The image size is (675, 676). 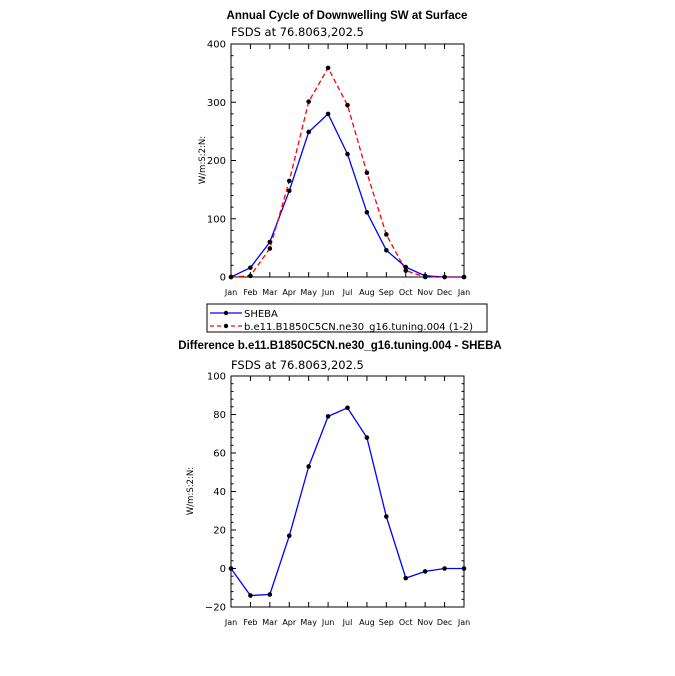 I want to click on chart2-xtick-label: Sep, so click(x=386, y=622).